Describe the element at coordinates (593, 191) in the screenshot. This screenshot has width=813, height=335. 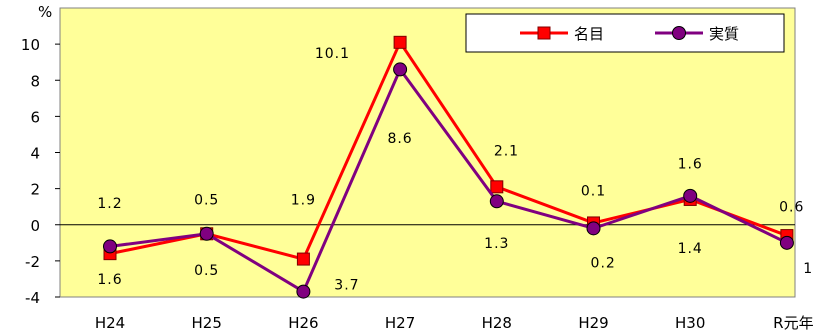
I see `data-label: 0.1` at that location.